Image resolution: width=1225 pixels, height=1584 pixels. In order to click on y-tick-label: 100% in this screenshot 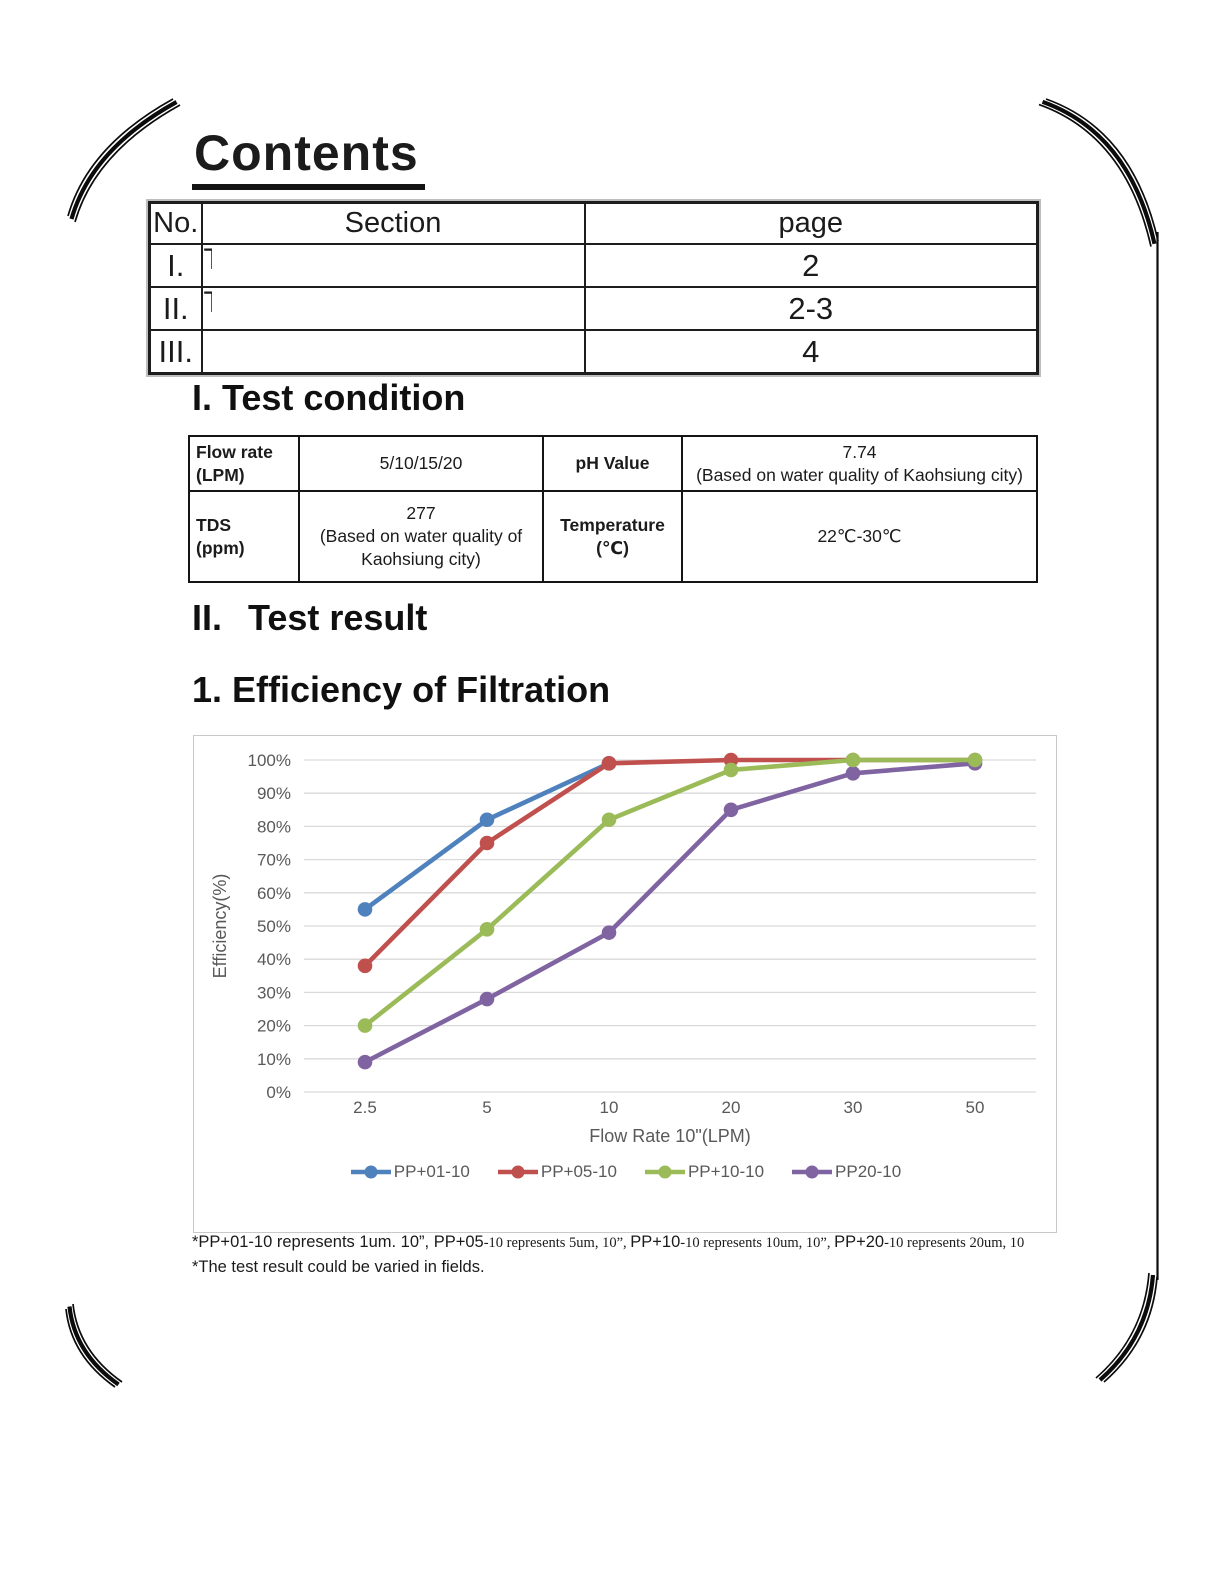, I will do `click(269, 760)`.